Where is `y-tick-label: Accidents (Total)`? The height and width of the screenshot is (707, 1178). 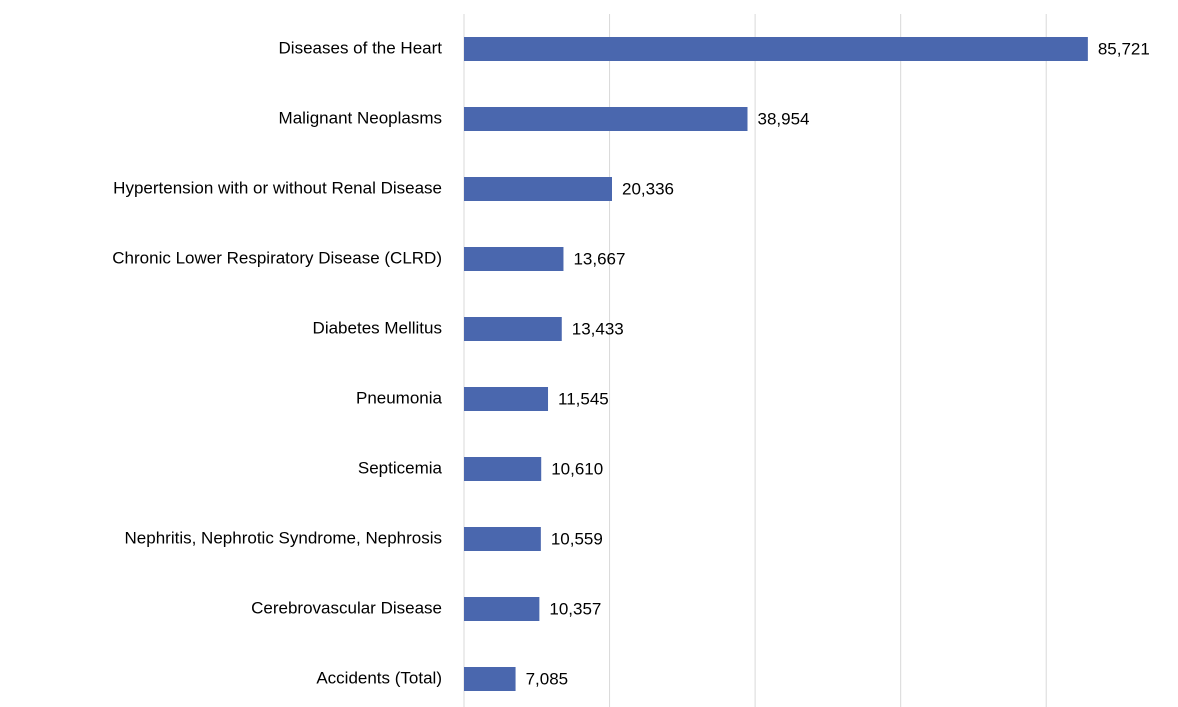
y-tick-label: Accidents (Total) is located at coordinates (379, 677).